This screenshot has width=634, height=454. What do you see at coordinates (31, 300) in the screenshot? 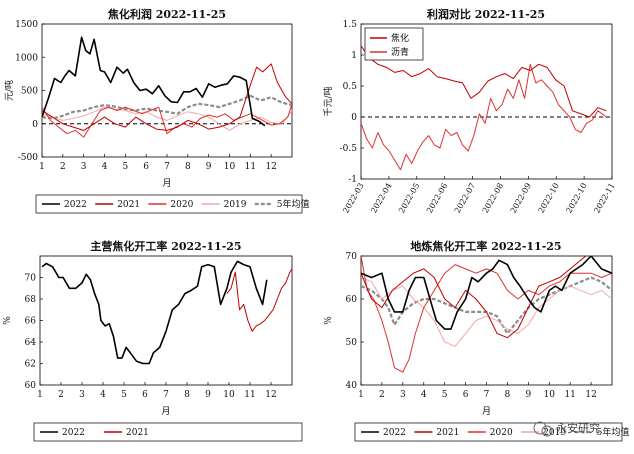
I see `y-tick-label: 68` at bounding box center [31, 300].